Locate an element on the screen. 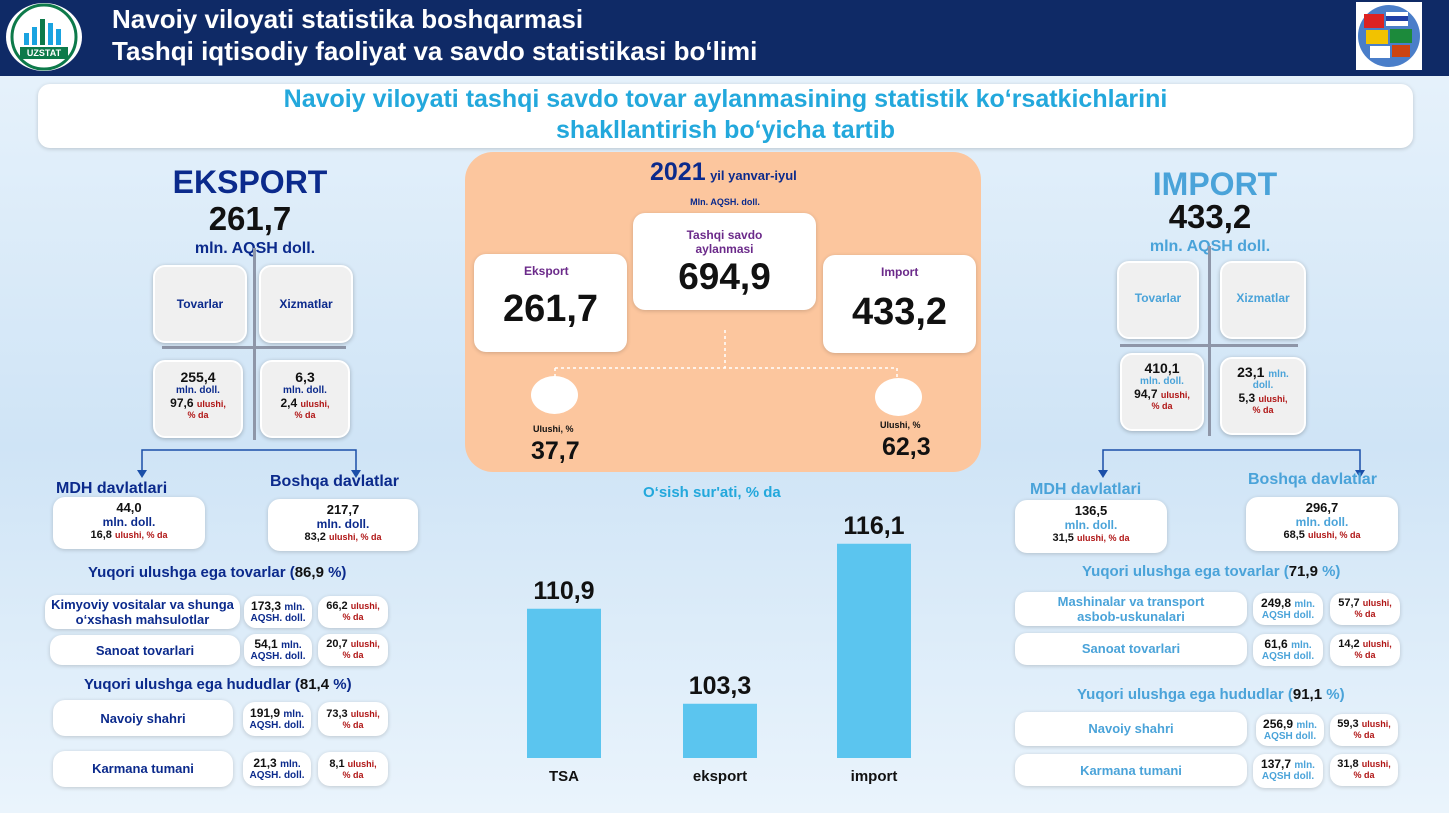  chart-title: O‘sish sur'ati, % da is located at coordinates (712, 492).